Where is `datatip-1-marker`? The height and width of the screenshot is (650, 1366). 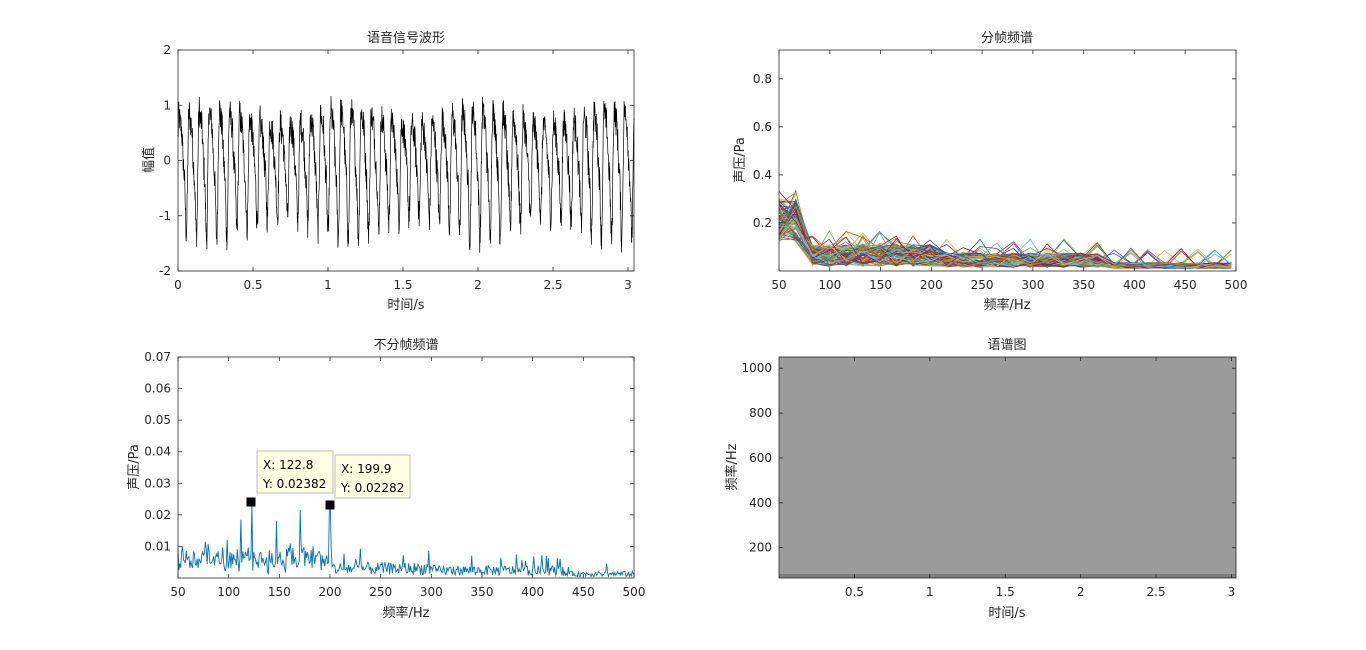
datatip-1-marker is located at coordinates (251, 502).